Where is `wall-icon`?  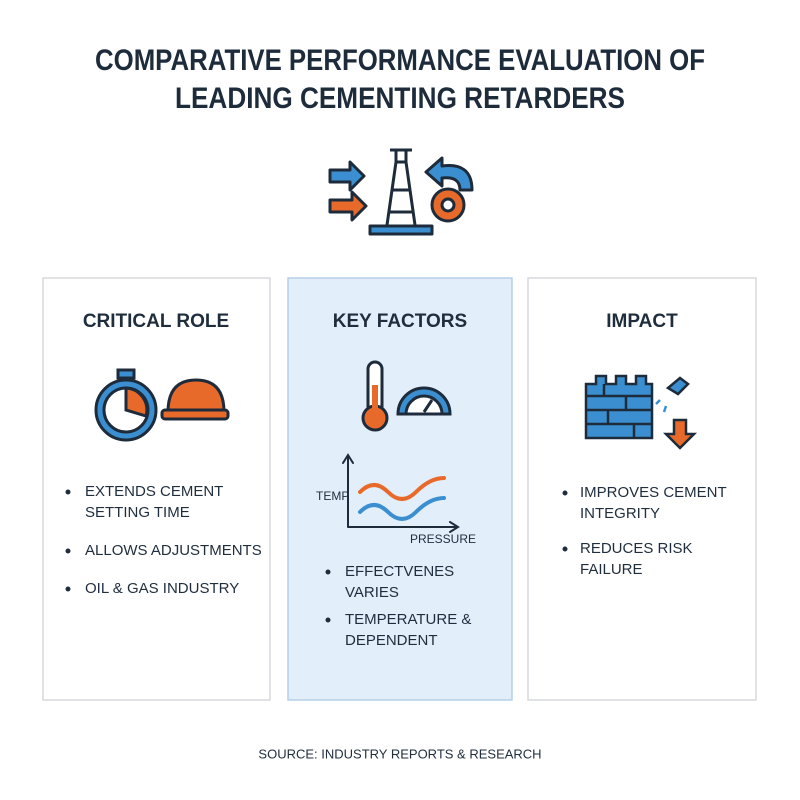
wall-icon is located at coordinates (619, 407).